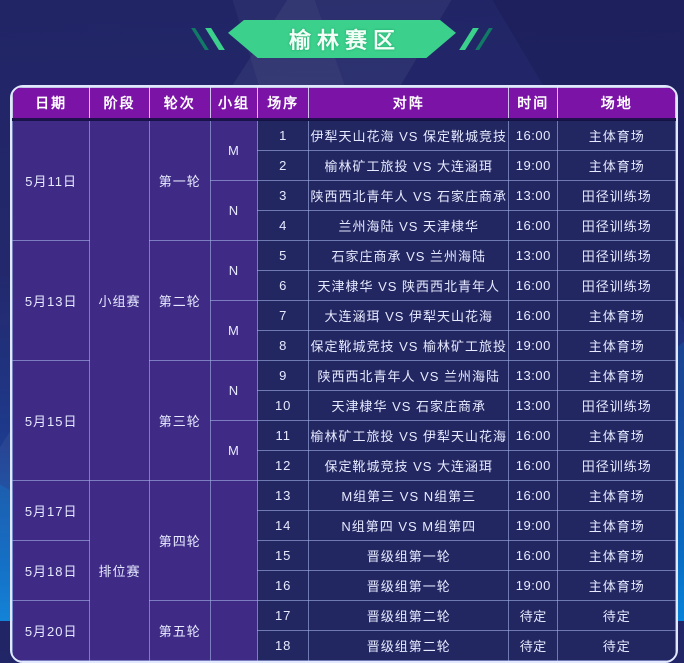 The height and width of the screenshot is (663, 684). Describe the element at coordinates (409, 495) in the screenshot. I see `cell-matchup: M组第三 VS N组第三` at that location.